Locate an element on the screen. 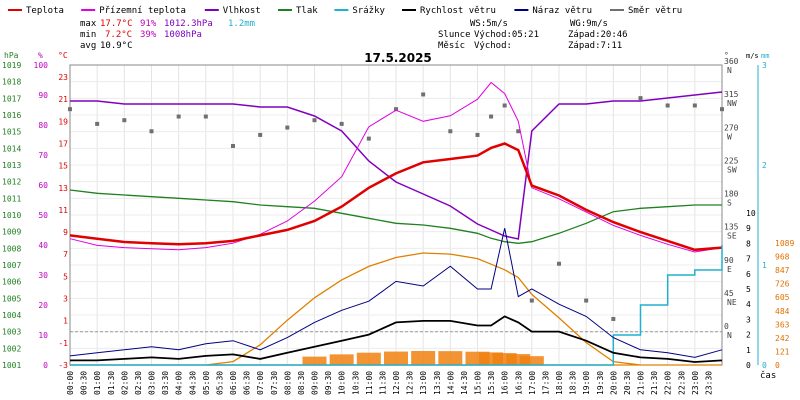 The image size is (800, 400). time-tick-7: 03:30 is located at coordinates (165, 383).